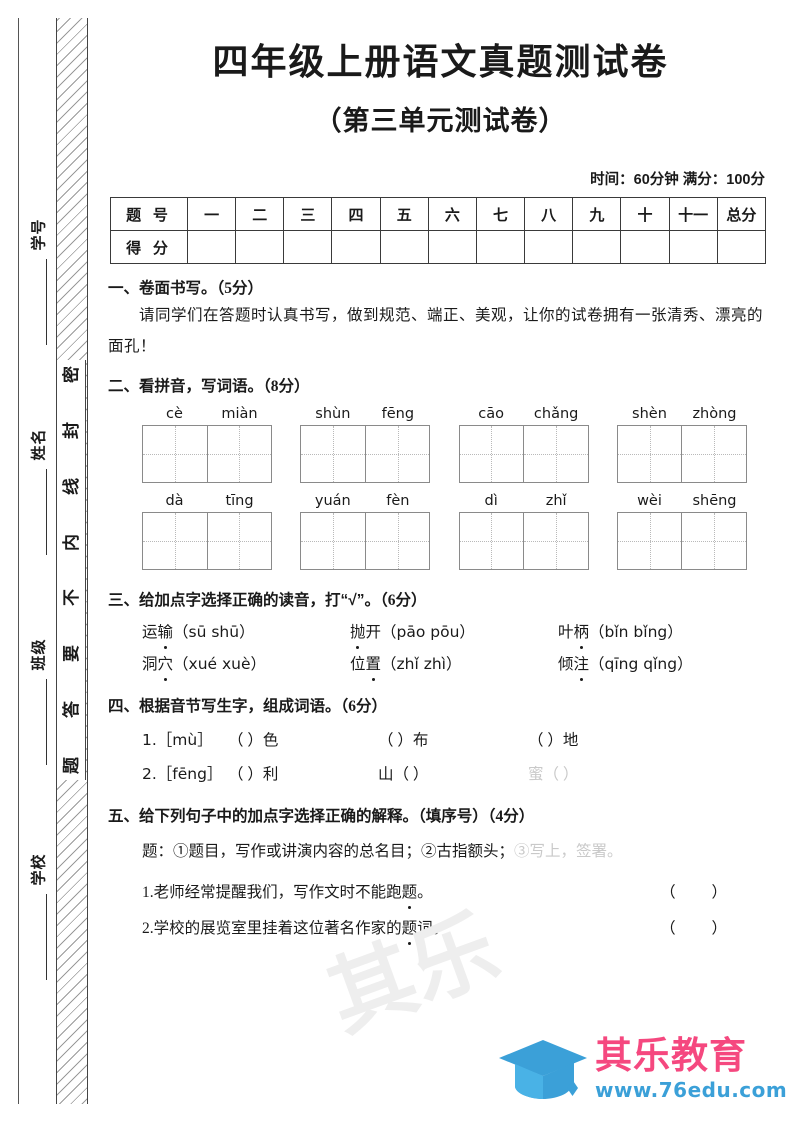 This screenshot has height=1122, width=793. What do you see at coordinates (553, 741) in the screenshot?
I see `answer-slot: （ ）地` at bounding box center [553, 741].